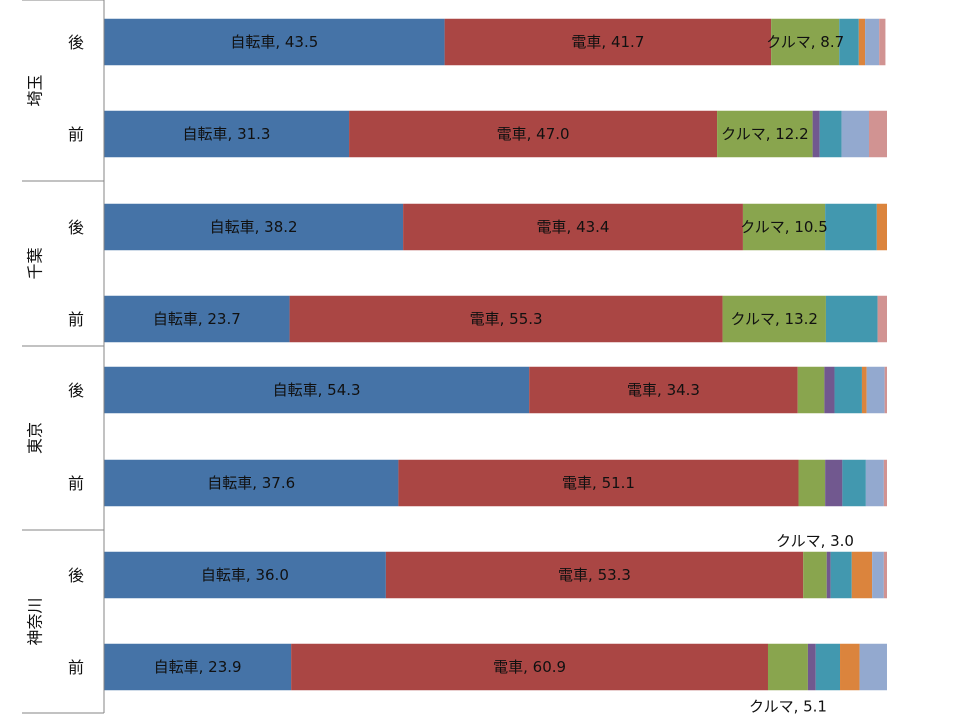 This screenshot has height=720, width=960. I want to click on data-label: 電車, 41.7, so click(607, 42).